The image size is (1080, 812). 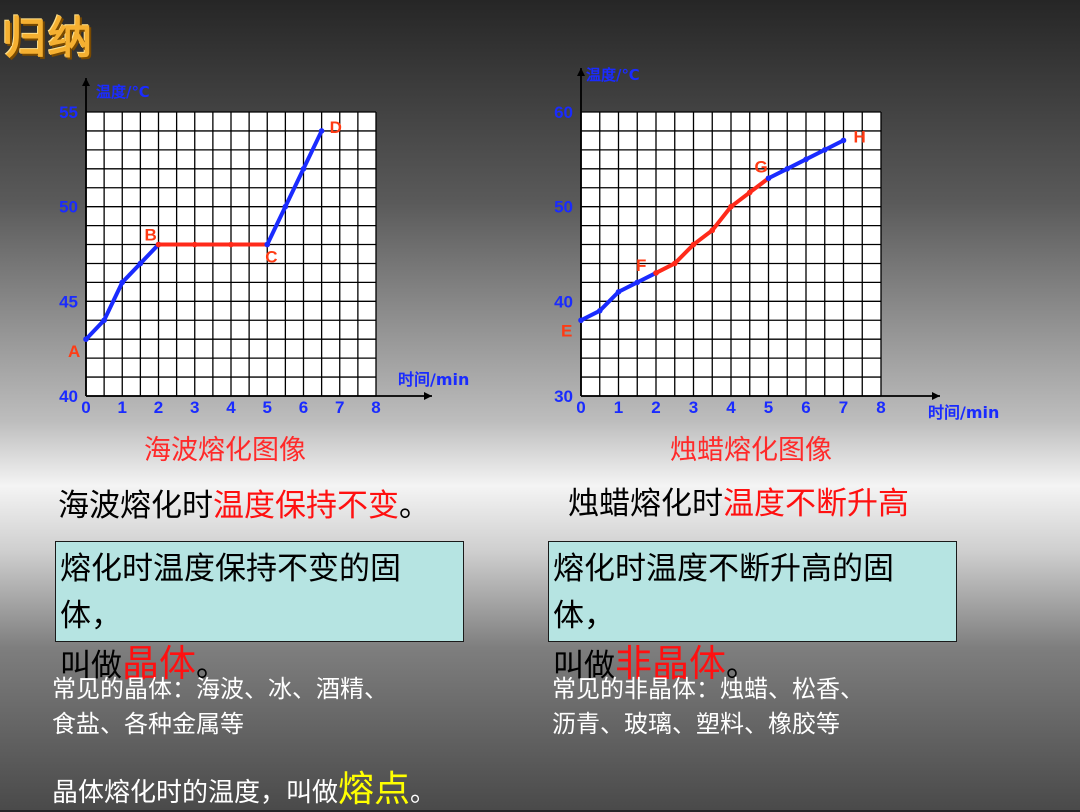 I want to click on point-label-D: D, so click(x=336, y=127).